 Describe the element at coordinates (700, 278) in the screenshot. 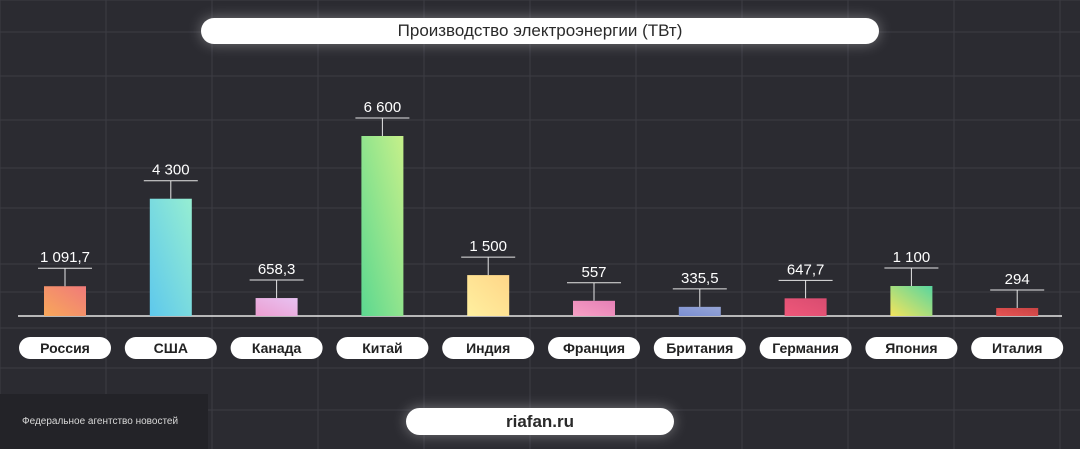

I see `value-label: 335,5` at that location.